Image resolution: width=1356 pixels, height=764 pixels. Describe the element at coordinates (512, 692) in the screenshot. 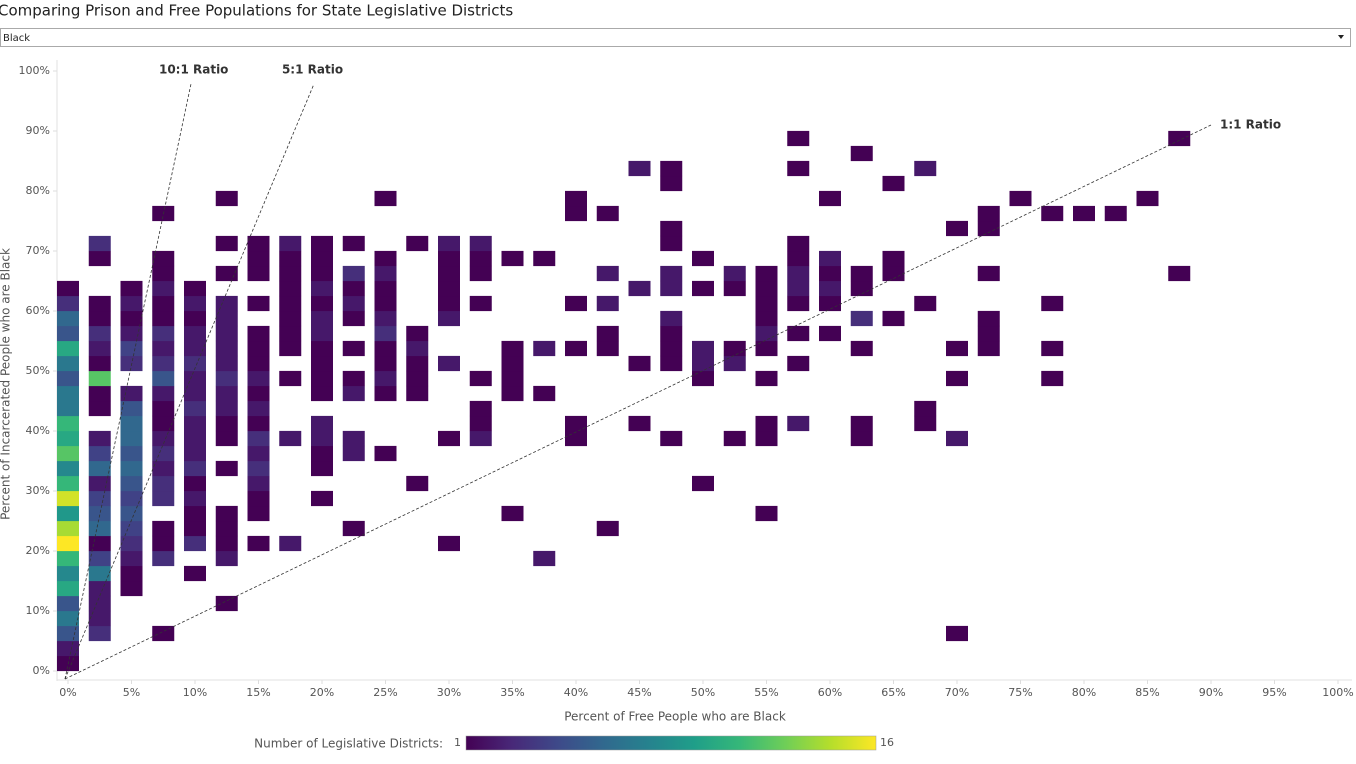

I see `x-tick-label: 35%` at that location.